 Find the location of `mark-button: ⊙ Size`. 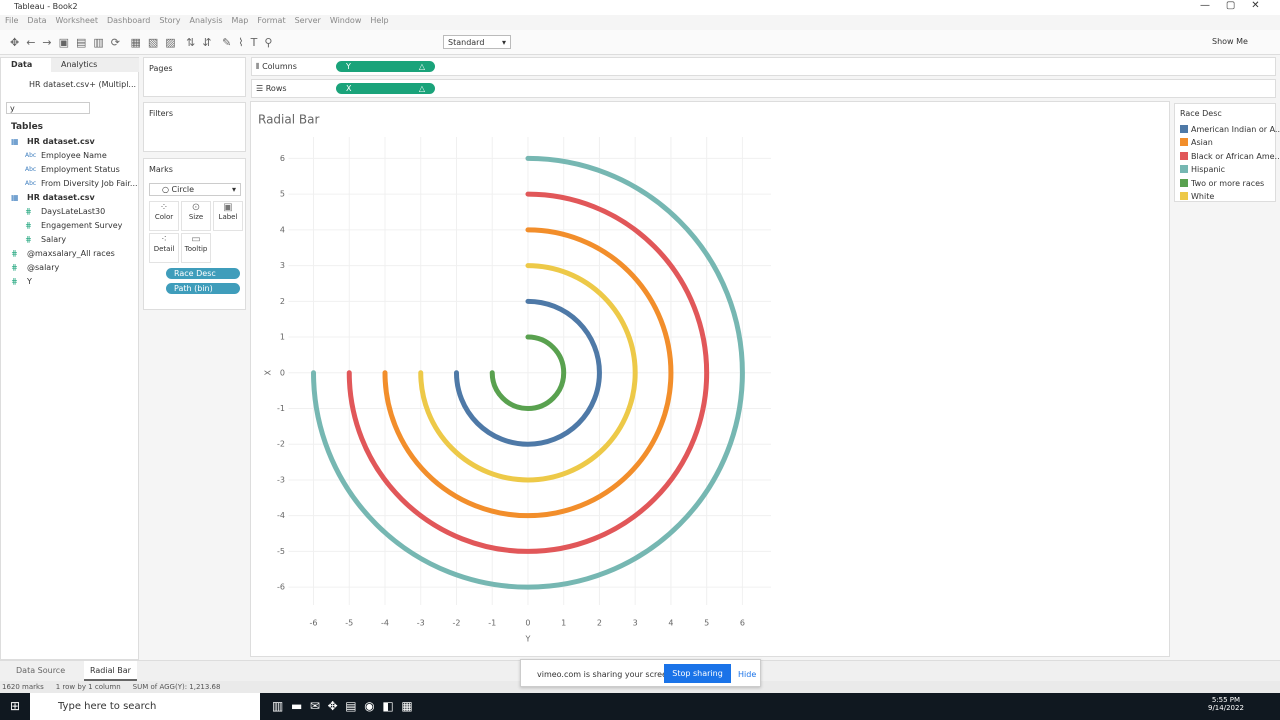

mark-button: ⊙ Size is located at coordinates (196, 216).